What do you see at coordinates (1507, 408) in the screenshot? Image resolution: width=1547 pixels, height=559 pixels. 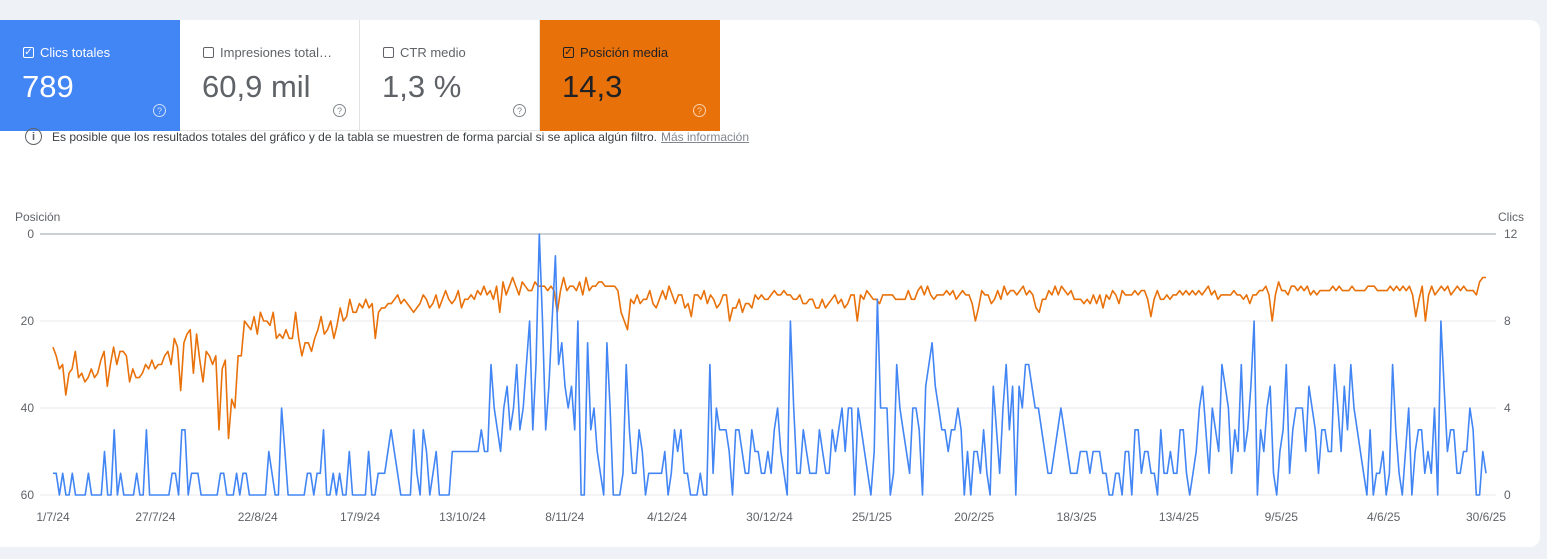 I see `y-right-tick-label: 4` at bounding box center [1507, 408].